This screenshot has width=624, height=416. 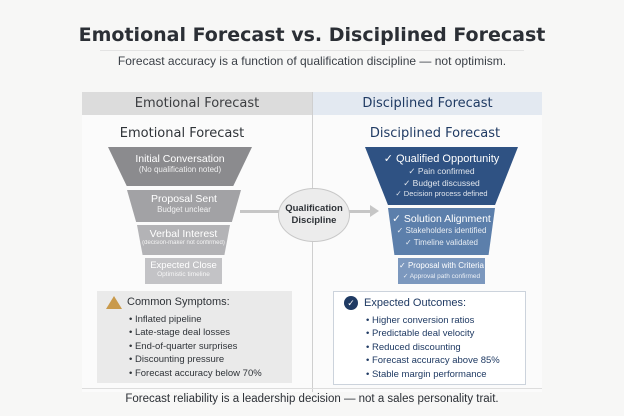 I want to click on list-item: Stable margin performance, so click(x=445, y=375).